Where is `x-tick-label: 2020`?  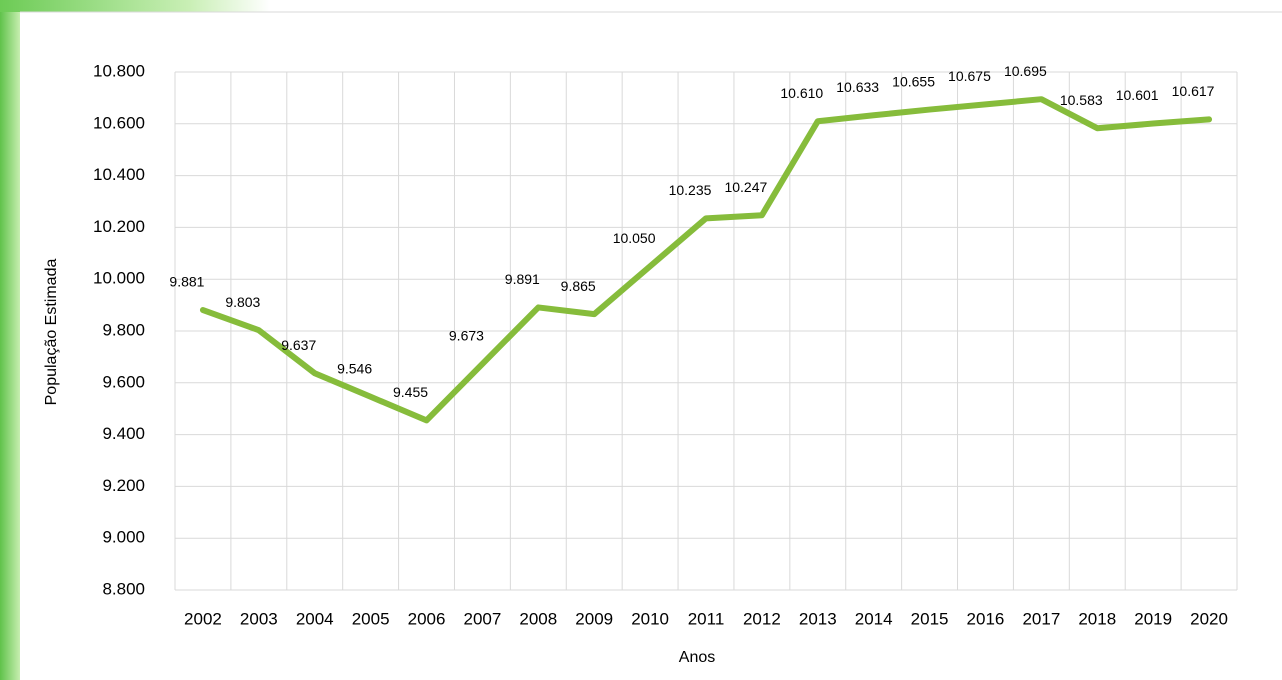 x-tick-label: 2020 is located at coordinates (1209, 618).